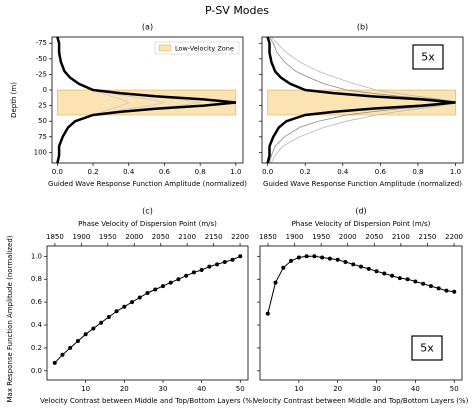 This screenshot has width=474, height=416. I want to click on y-tick-label: -25, so click(41, 74).